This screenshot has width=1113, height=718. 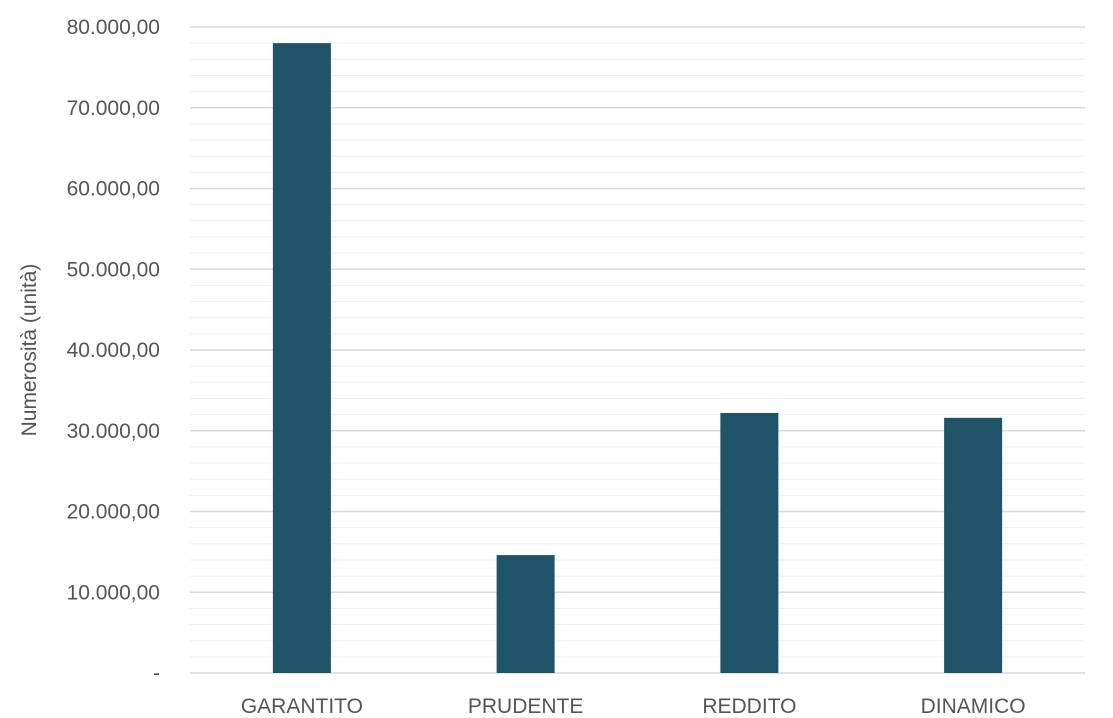 I want to click on y-tick-label: 60.000,00, so click(x=113, y=189).